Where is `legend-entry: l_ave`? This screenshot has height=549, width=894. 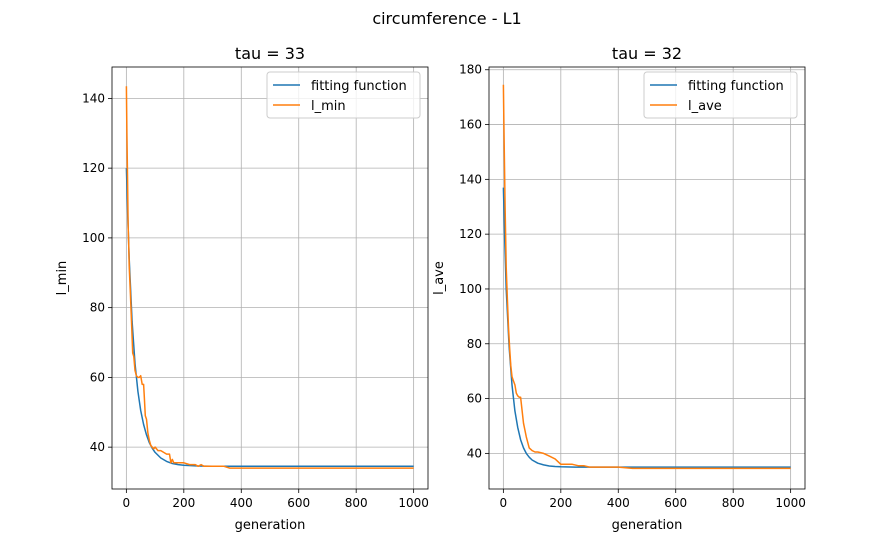 legend-entry: l_ave is located at coordinates (705, 106).